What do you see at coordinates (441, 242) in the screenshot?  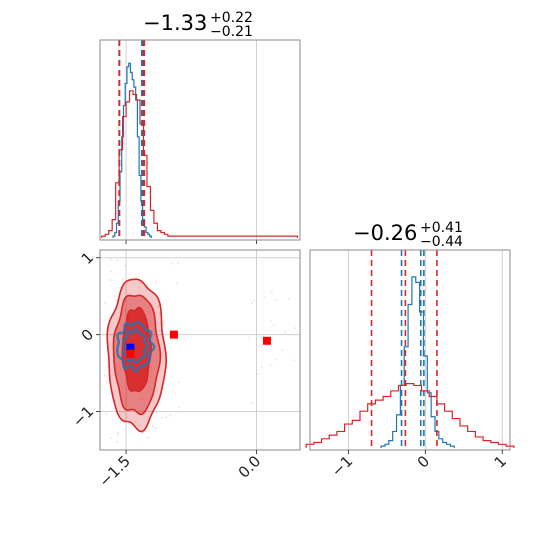 I see `hist-panel-2-title-lower: −0.44` at bounding box center [441, 242].